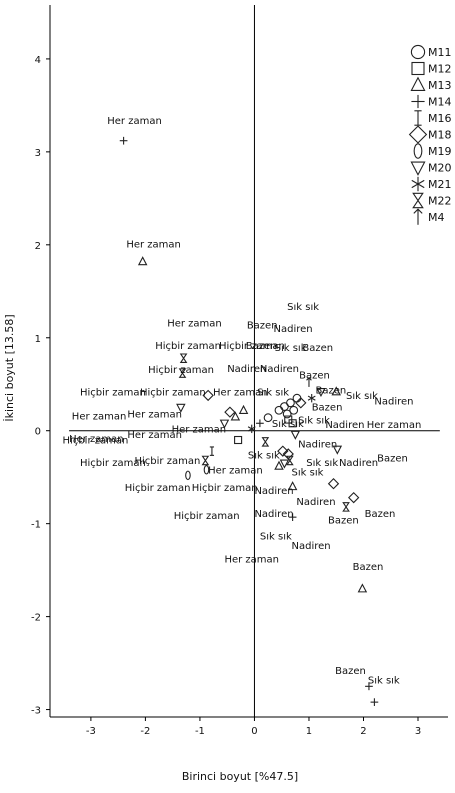  What do you see at coordinates (38, 153) in the screenshot?
I see `y-tick-label: 3` at bounding box center [38, 153].